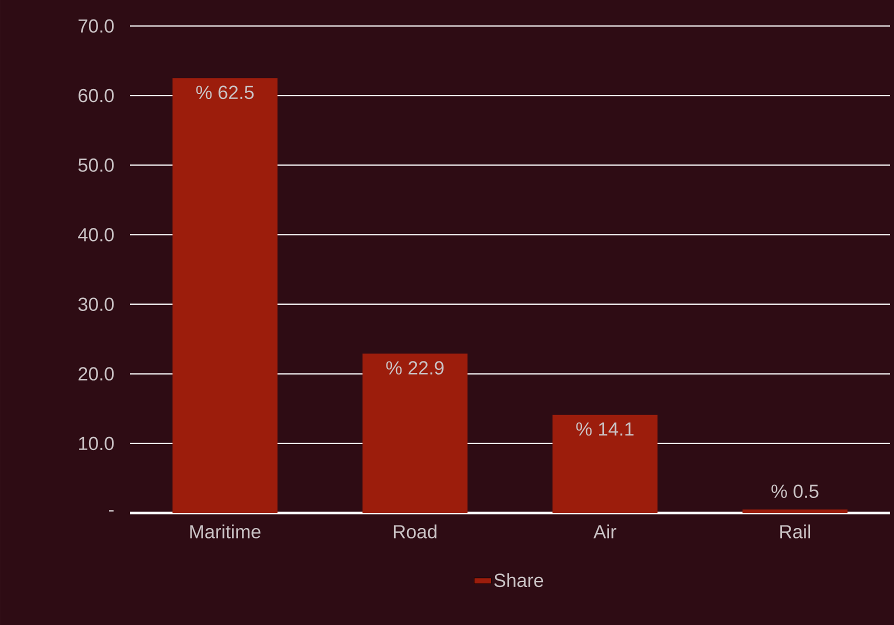  I want to click on y-tick-label: 50.0, so click(96, 165).